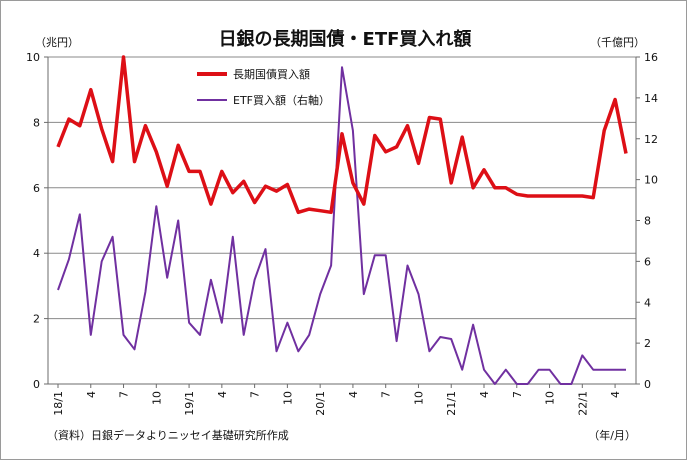 The image size is (689, 463). What do you see at coordinates (647, 302) in the screenshot?
I see `right-y-tick-label: 4` at bounding box center [647, 302].